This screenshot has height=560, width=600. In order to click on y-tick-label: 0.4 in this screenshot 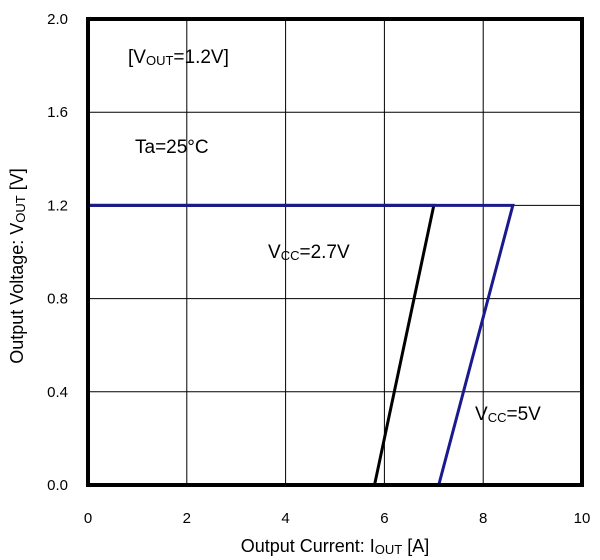, I will do `click(57, 392)`.